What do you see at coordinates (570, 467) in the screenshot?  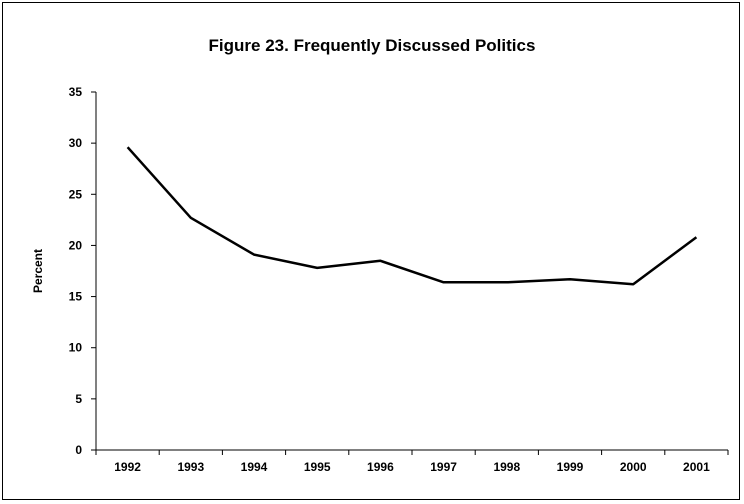 I see `x-tick-label: 1999` at bounding box center [570, 467].